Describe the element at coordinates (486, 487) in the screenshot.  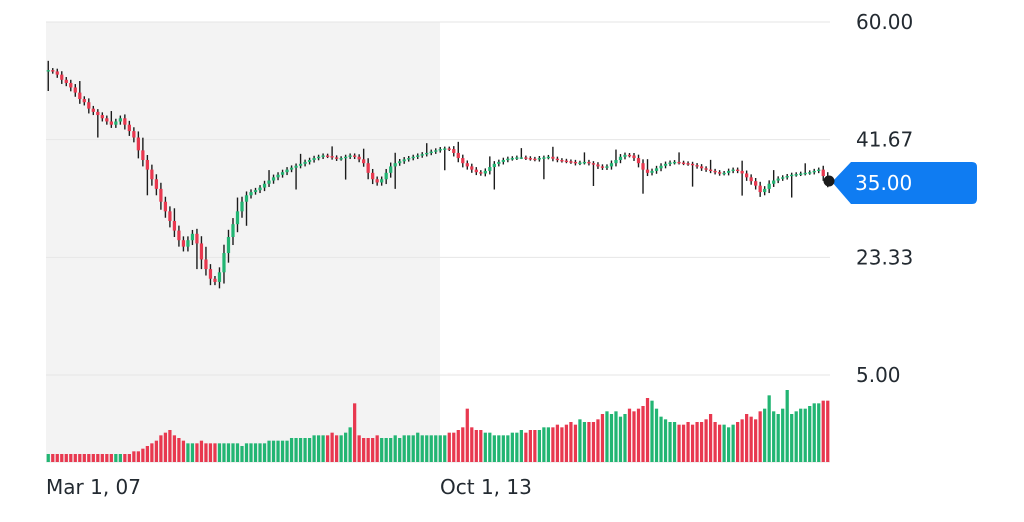
I see `x-tick-label: Oct 1, 13` at that location.